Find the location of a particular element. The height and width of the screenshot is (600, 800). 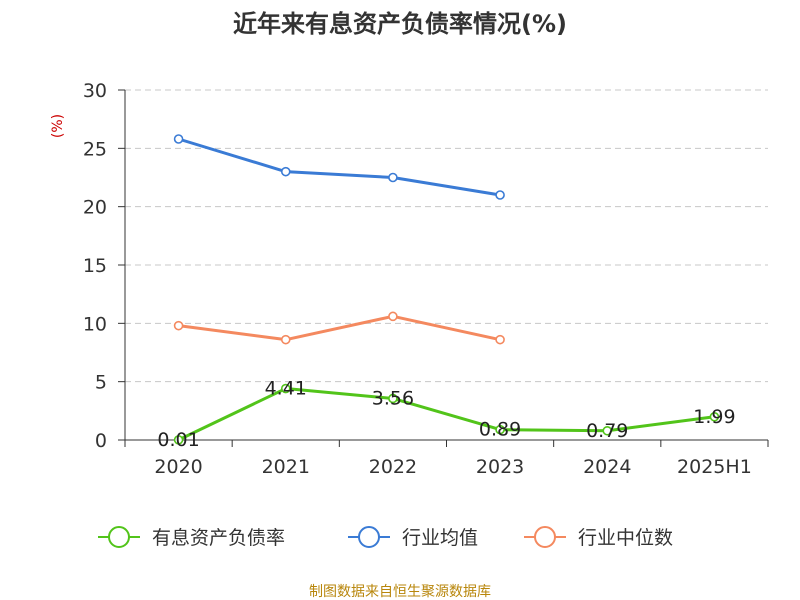

data-label: 0.89 is located at coordinates (500, 430).